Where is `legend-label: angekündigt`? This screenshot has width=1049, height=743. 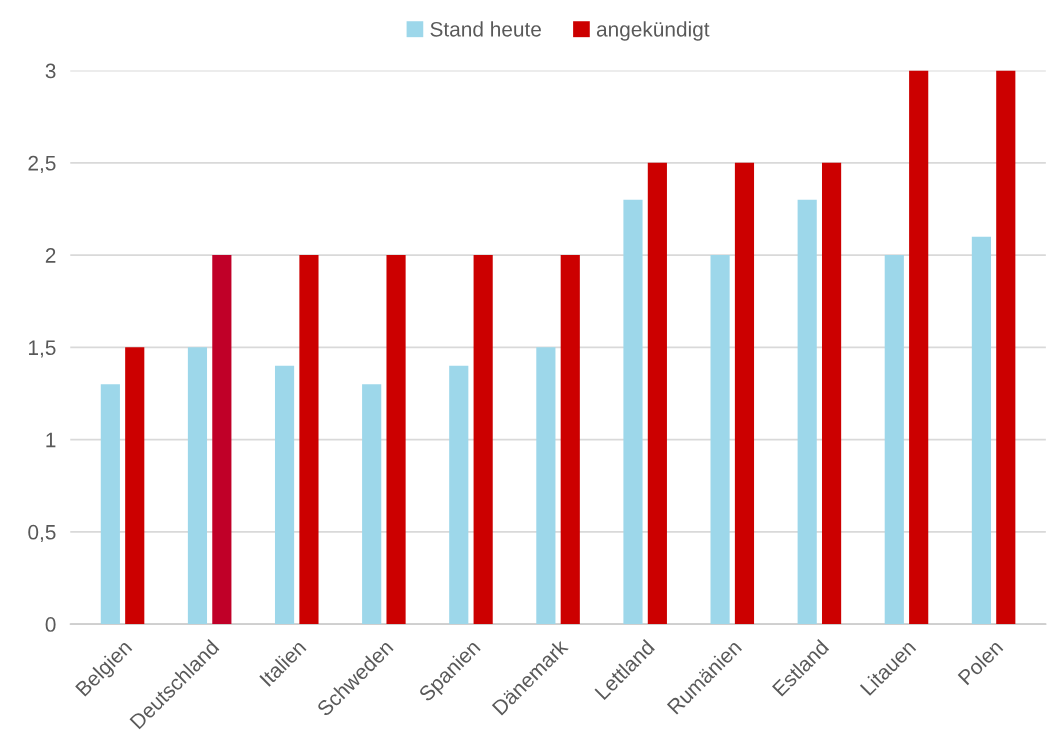 legend-label: angekündigt is located at coordinates (653, 31).